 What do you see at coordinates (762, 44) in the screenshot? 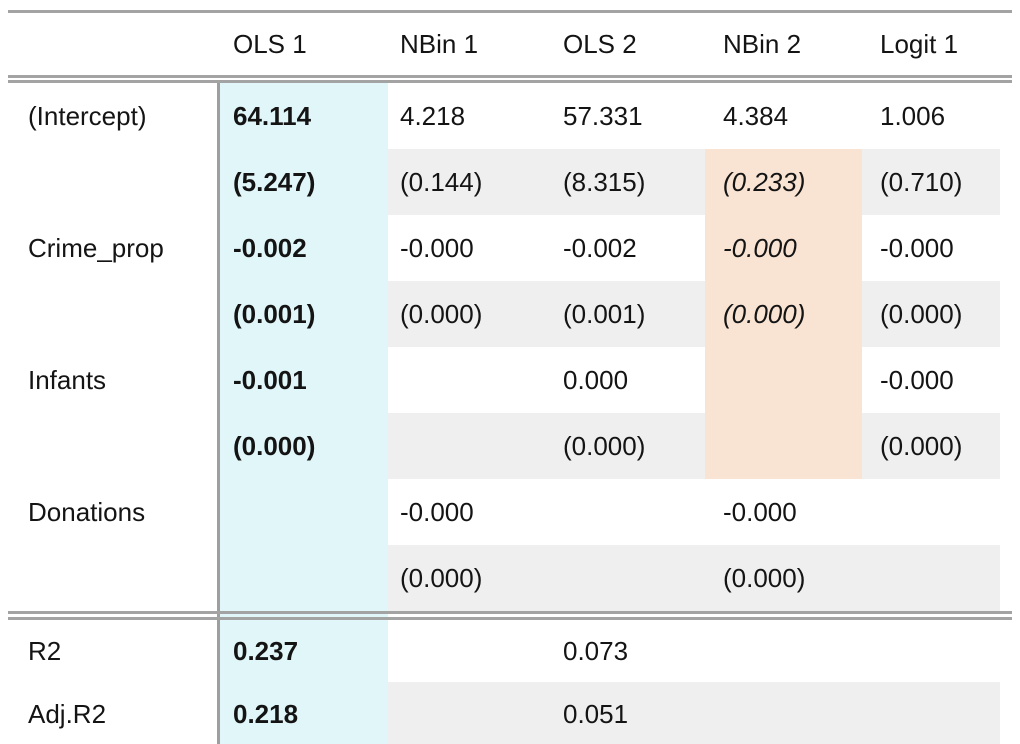
I see `column-header-nbin-2: NBin 2` at bounding box center [762, 44].